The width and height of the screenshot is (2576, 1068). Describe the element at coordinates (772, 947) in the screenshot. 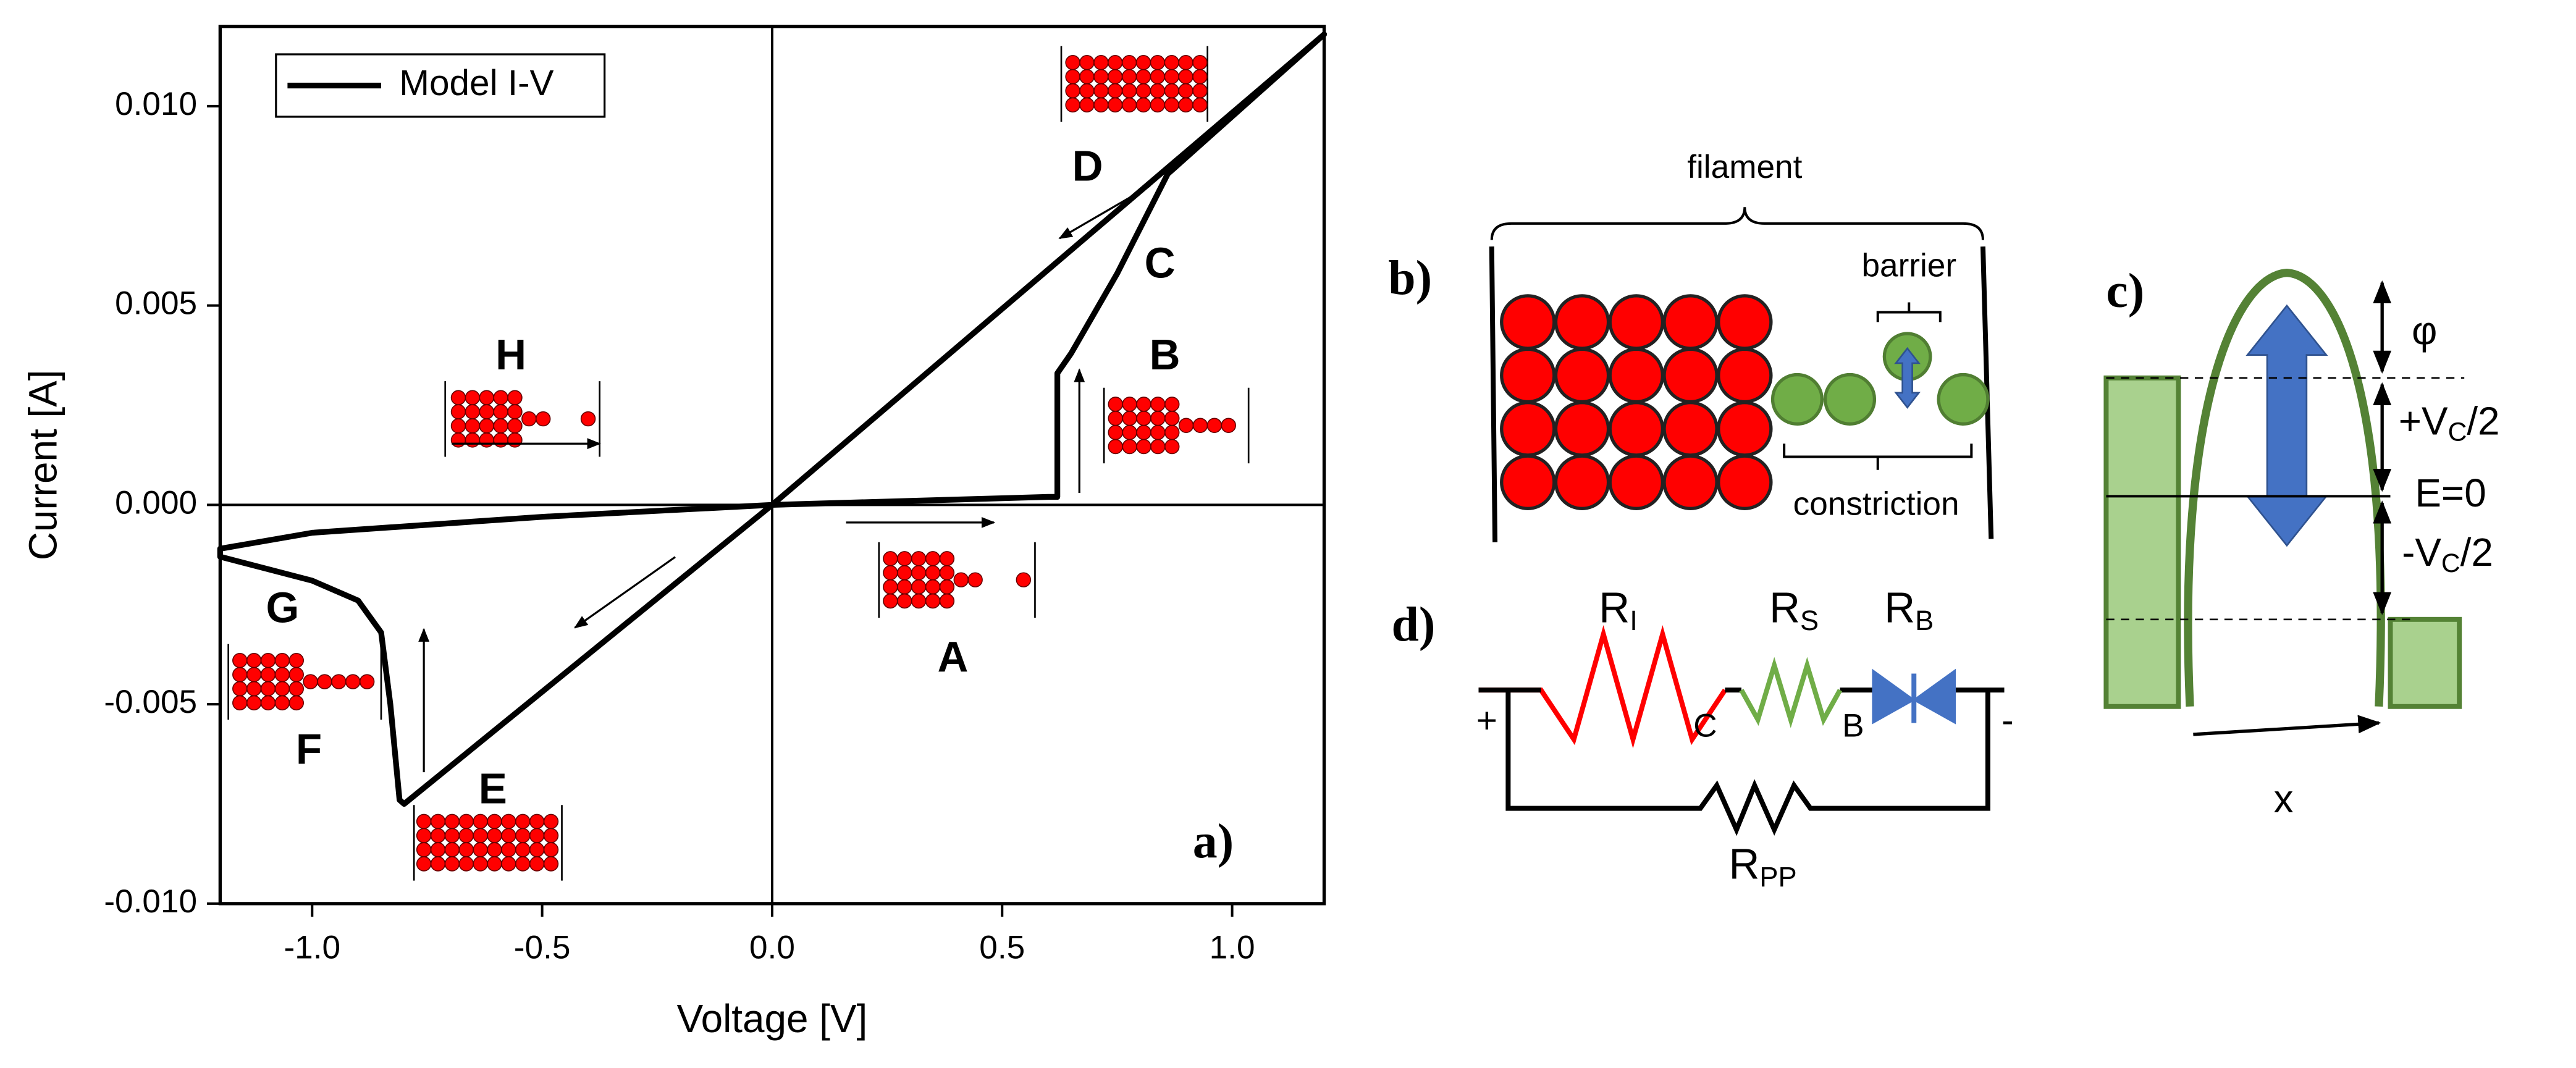

I see `x-tick-label: 0.0` at that location.